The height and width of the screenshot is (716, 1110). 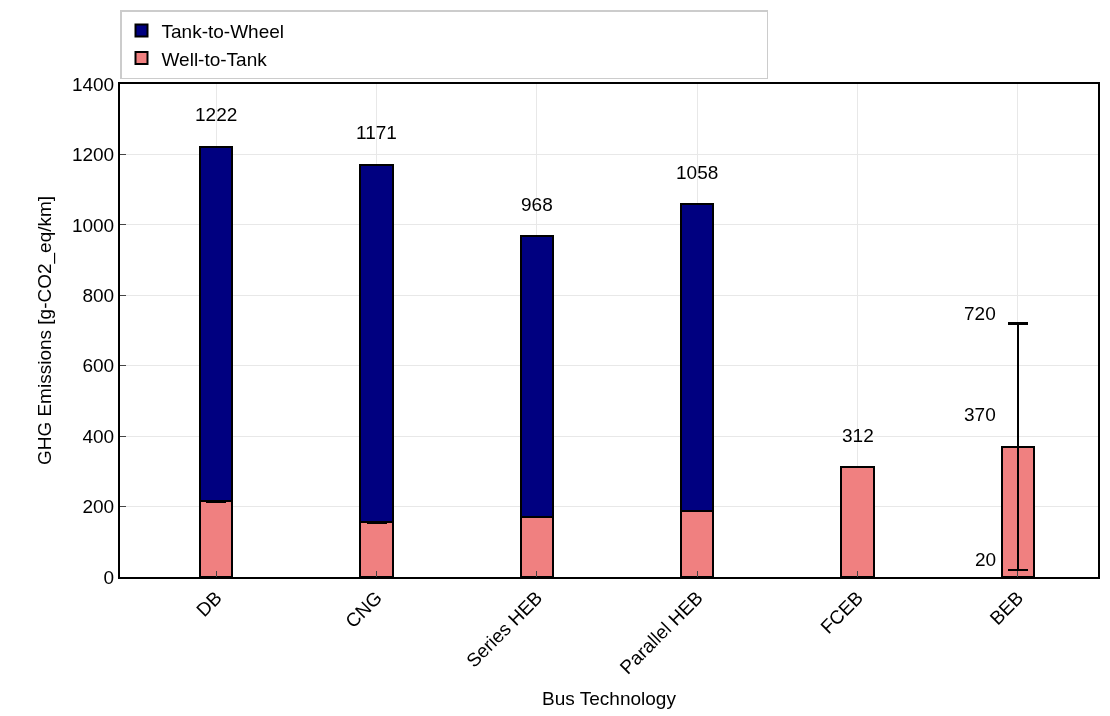 What do you see at coordinates (45, 330) in the screenshot?
I see `y-axis-title: GHG Emissions [g-CO2_eq/km]` at bounding box center [45, 330].